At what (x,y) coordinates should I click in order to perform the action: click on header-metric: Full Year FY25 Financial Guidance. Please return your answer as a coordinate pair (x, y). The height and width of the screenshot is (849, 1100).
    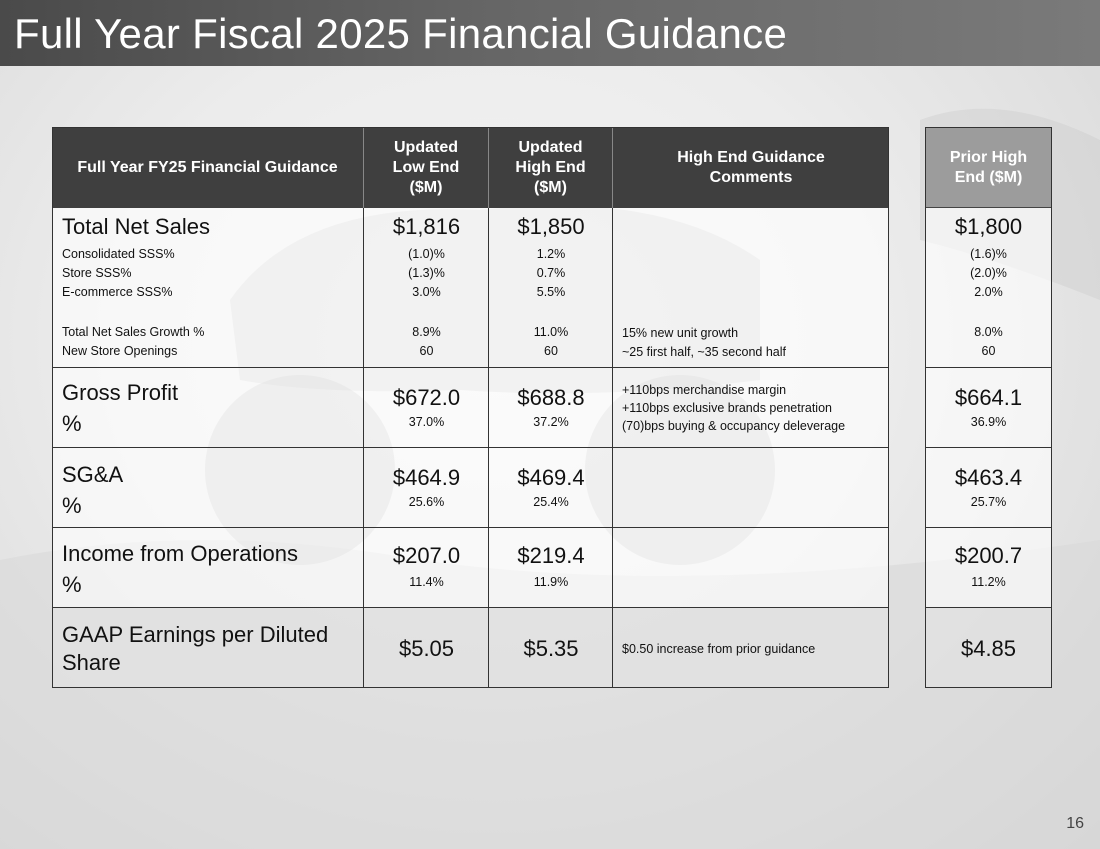
    Looking at the image, I should click on (208, 167).